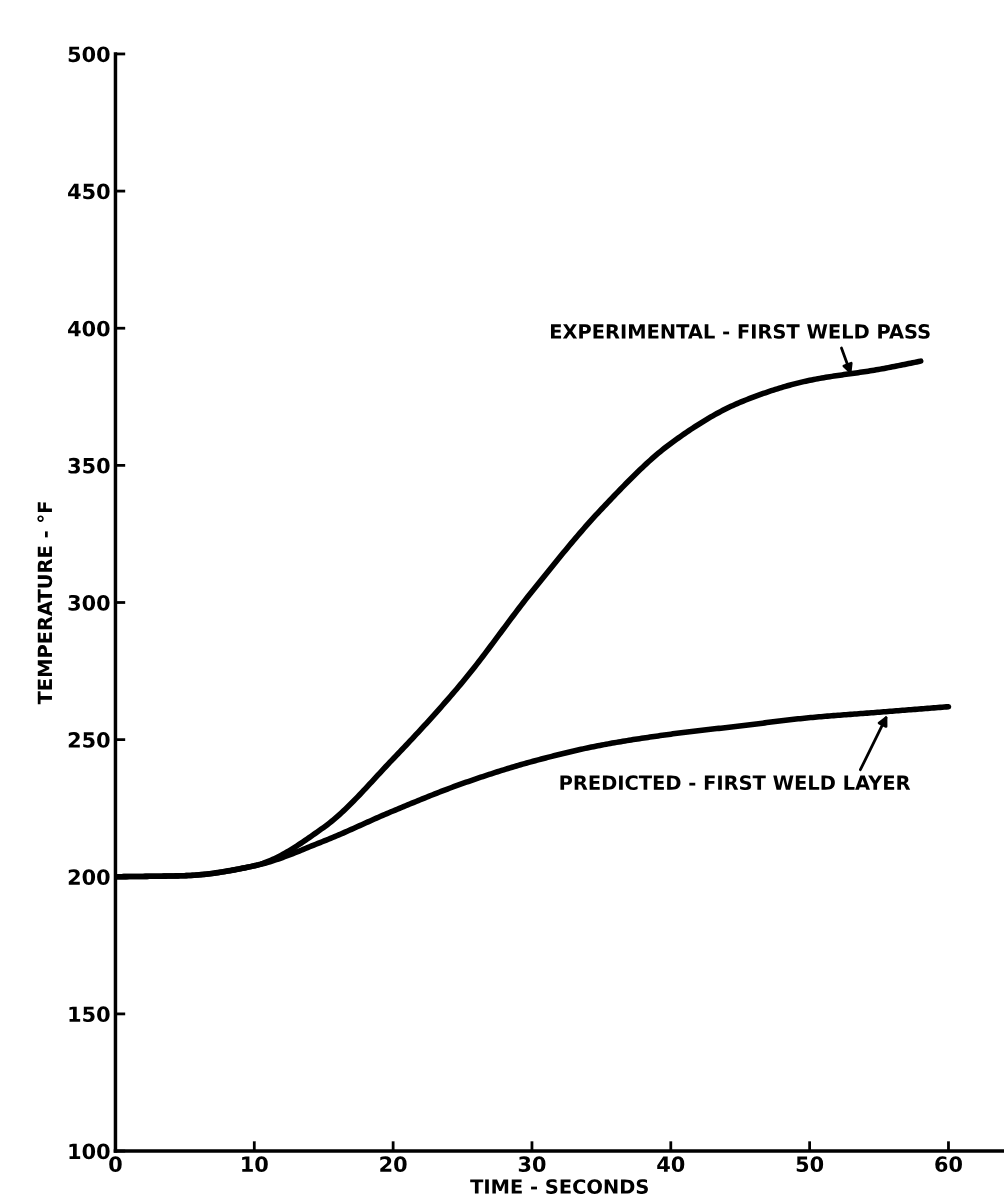  What do you see at coordinates (948, 1164) in the screenshot?
I see `x-tick-label: 60` at bounding box center [948, 1164].